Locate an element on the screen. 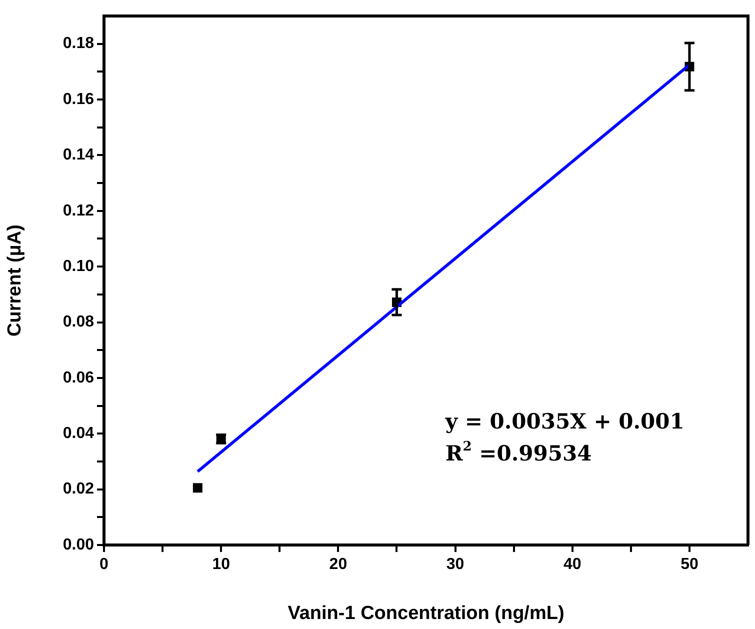  x-tick-label: 30 is located at coordinates (455, 565).